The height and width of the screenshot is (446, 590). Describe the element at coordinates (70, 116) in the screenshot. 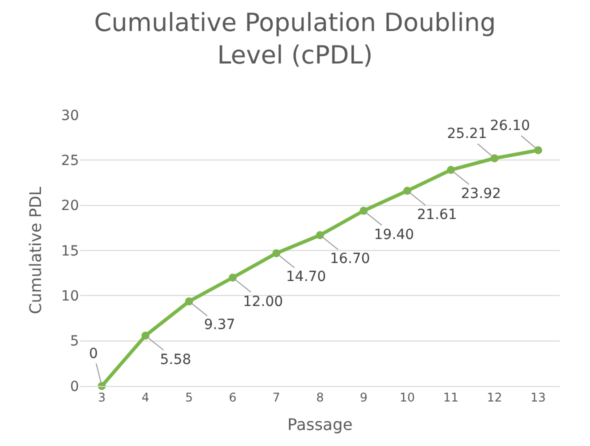

I see `y-tick-label: 30` at that location.